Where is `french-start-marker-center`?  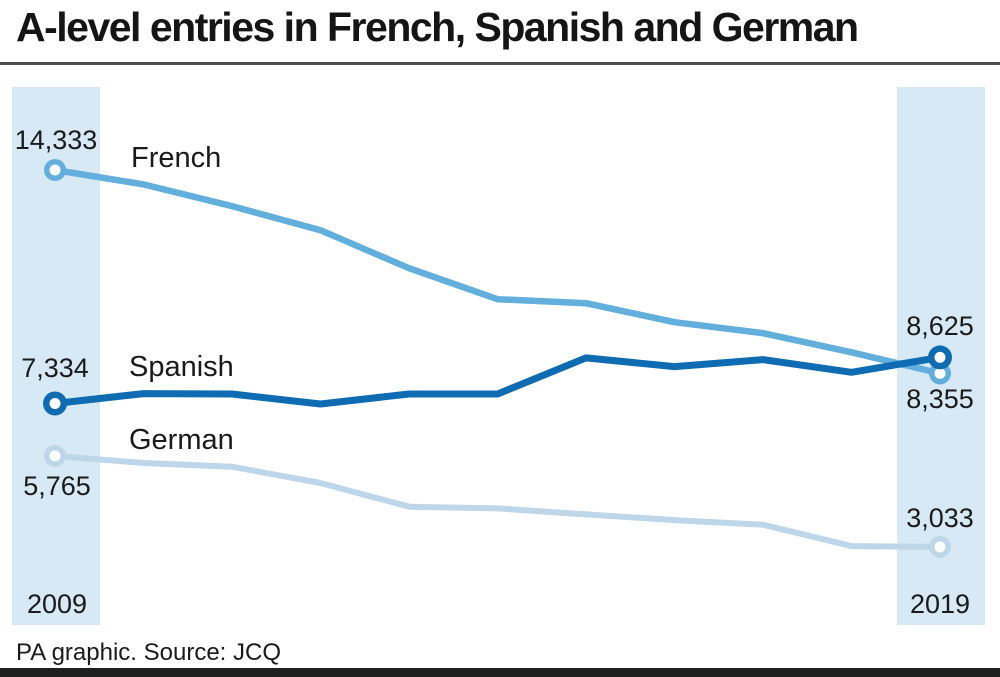
french-start-marker-center is located at coordinates (55, 170).